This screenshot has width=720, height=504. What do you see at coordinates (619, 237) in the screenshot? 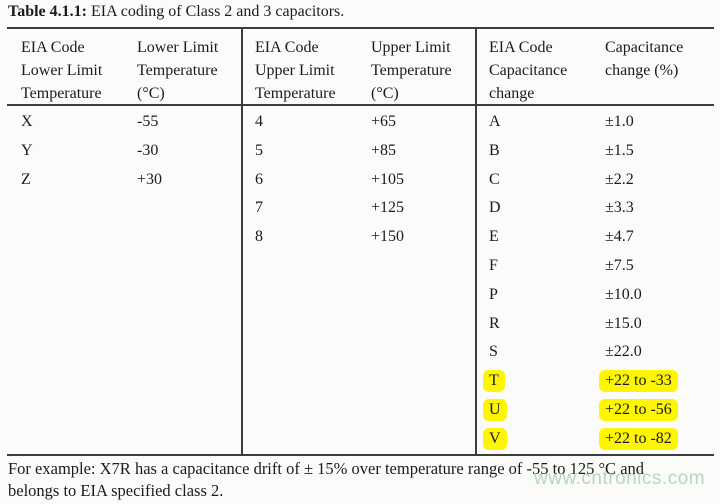
I see `capacitance-cell: ±4.7` at bounding box center [619, 237].